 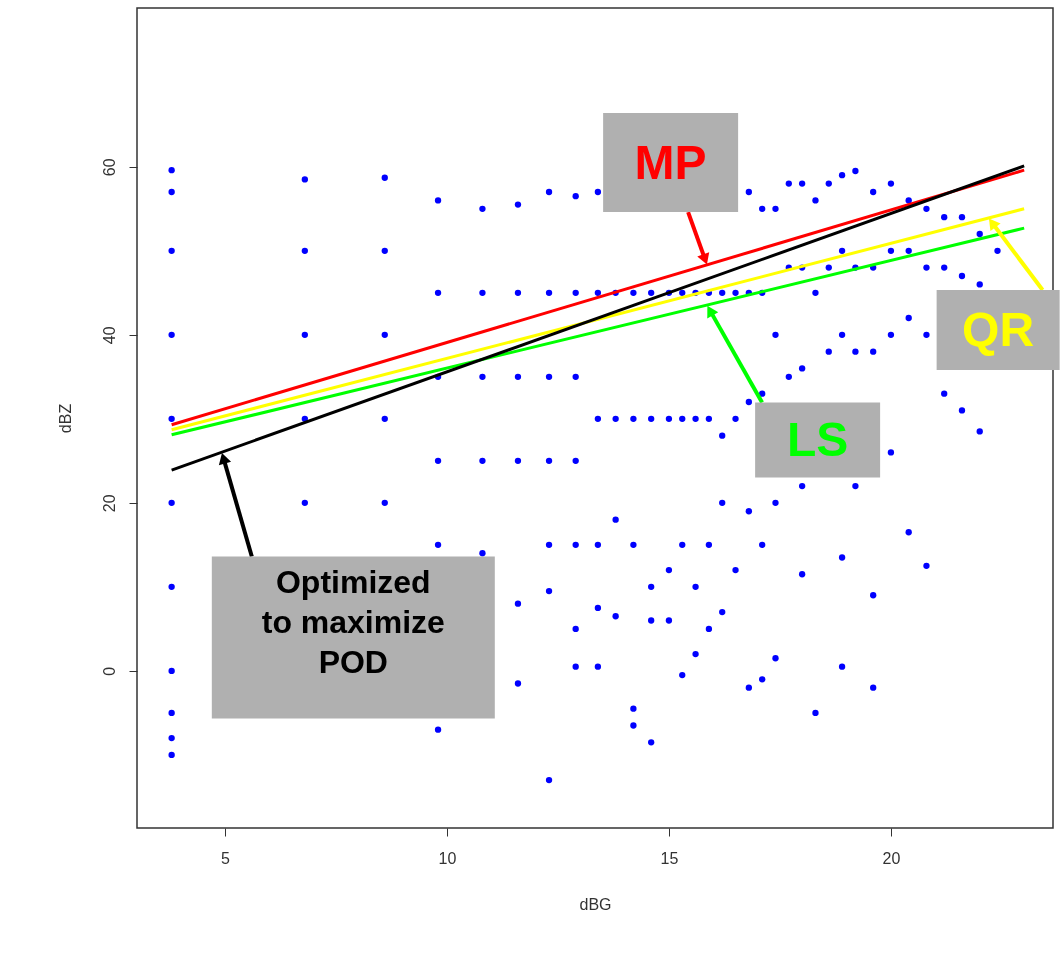 What do you see at coordinates (109, 167) in the screenshot?
I see `y-tick-label: 60` at bounding box center [109, 167].